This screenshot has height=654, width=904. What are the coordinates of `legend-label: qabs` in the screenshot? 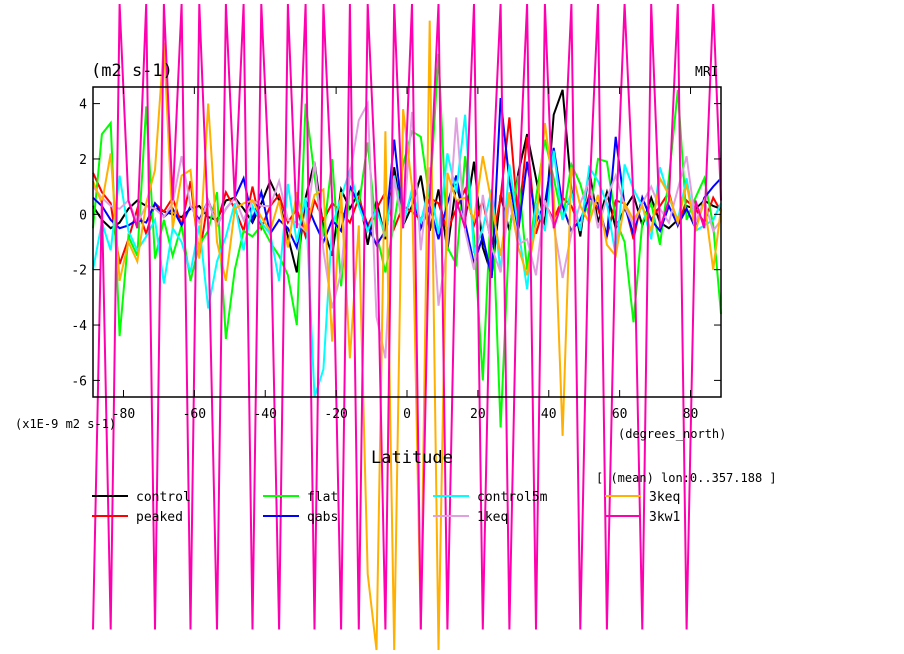 It's located at (322, 517).